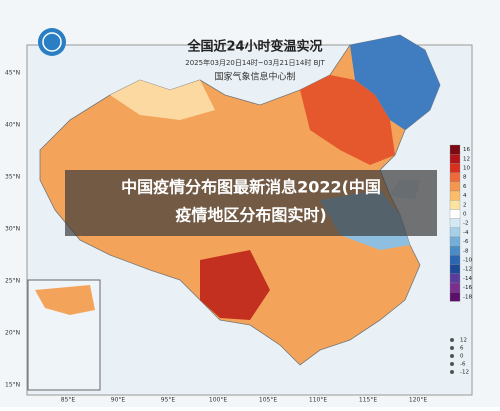 Image resolution: width=500 pixels, height=411 pixels. I want to click on lat-label: 20°N, so click(12, 333).